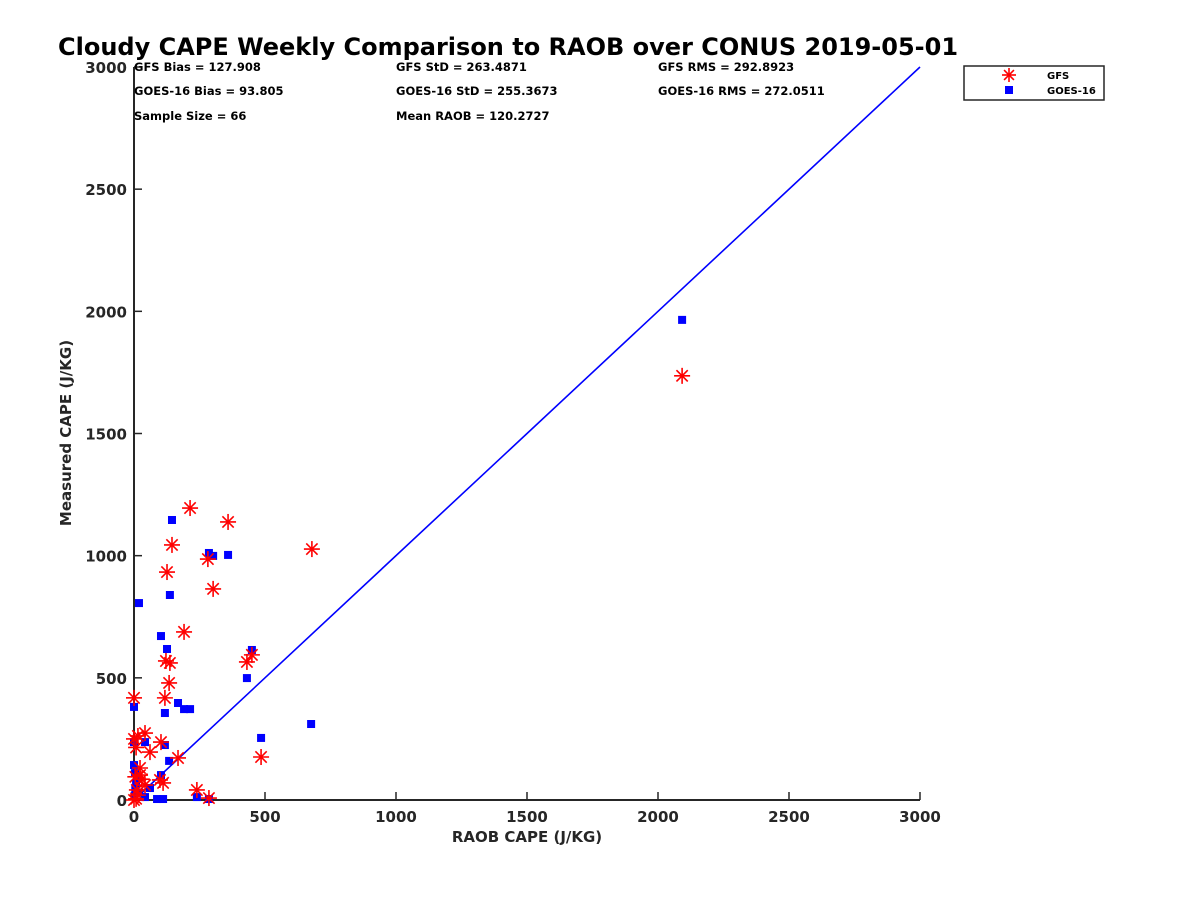  I want to click on x-tick-label: 2000, so click(658, 817).